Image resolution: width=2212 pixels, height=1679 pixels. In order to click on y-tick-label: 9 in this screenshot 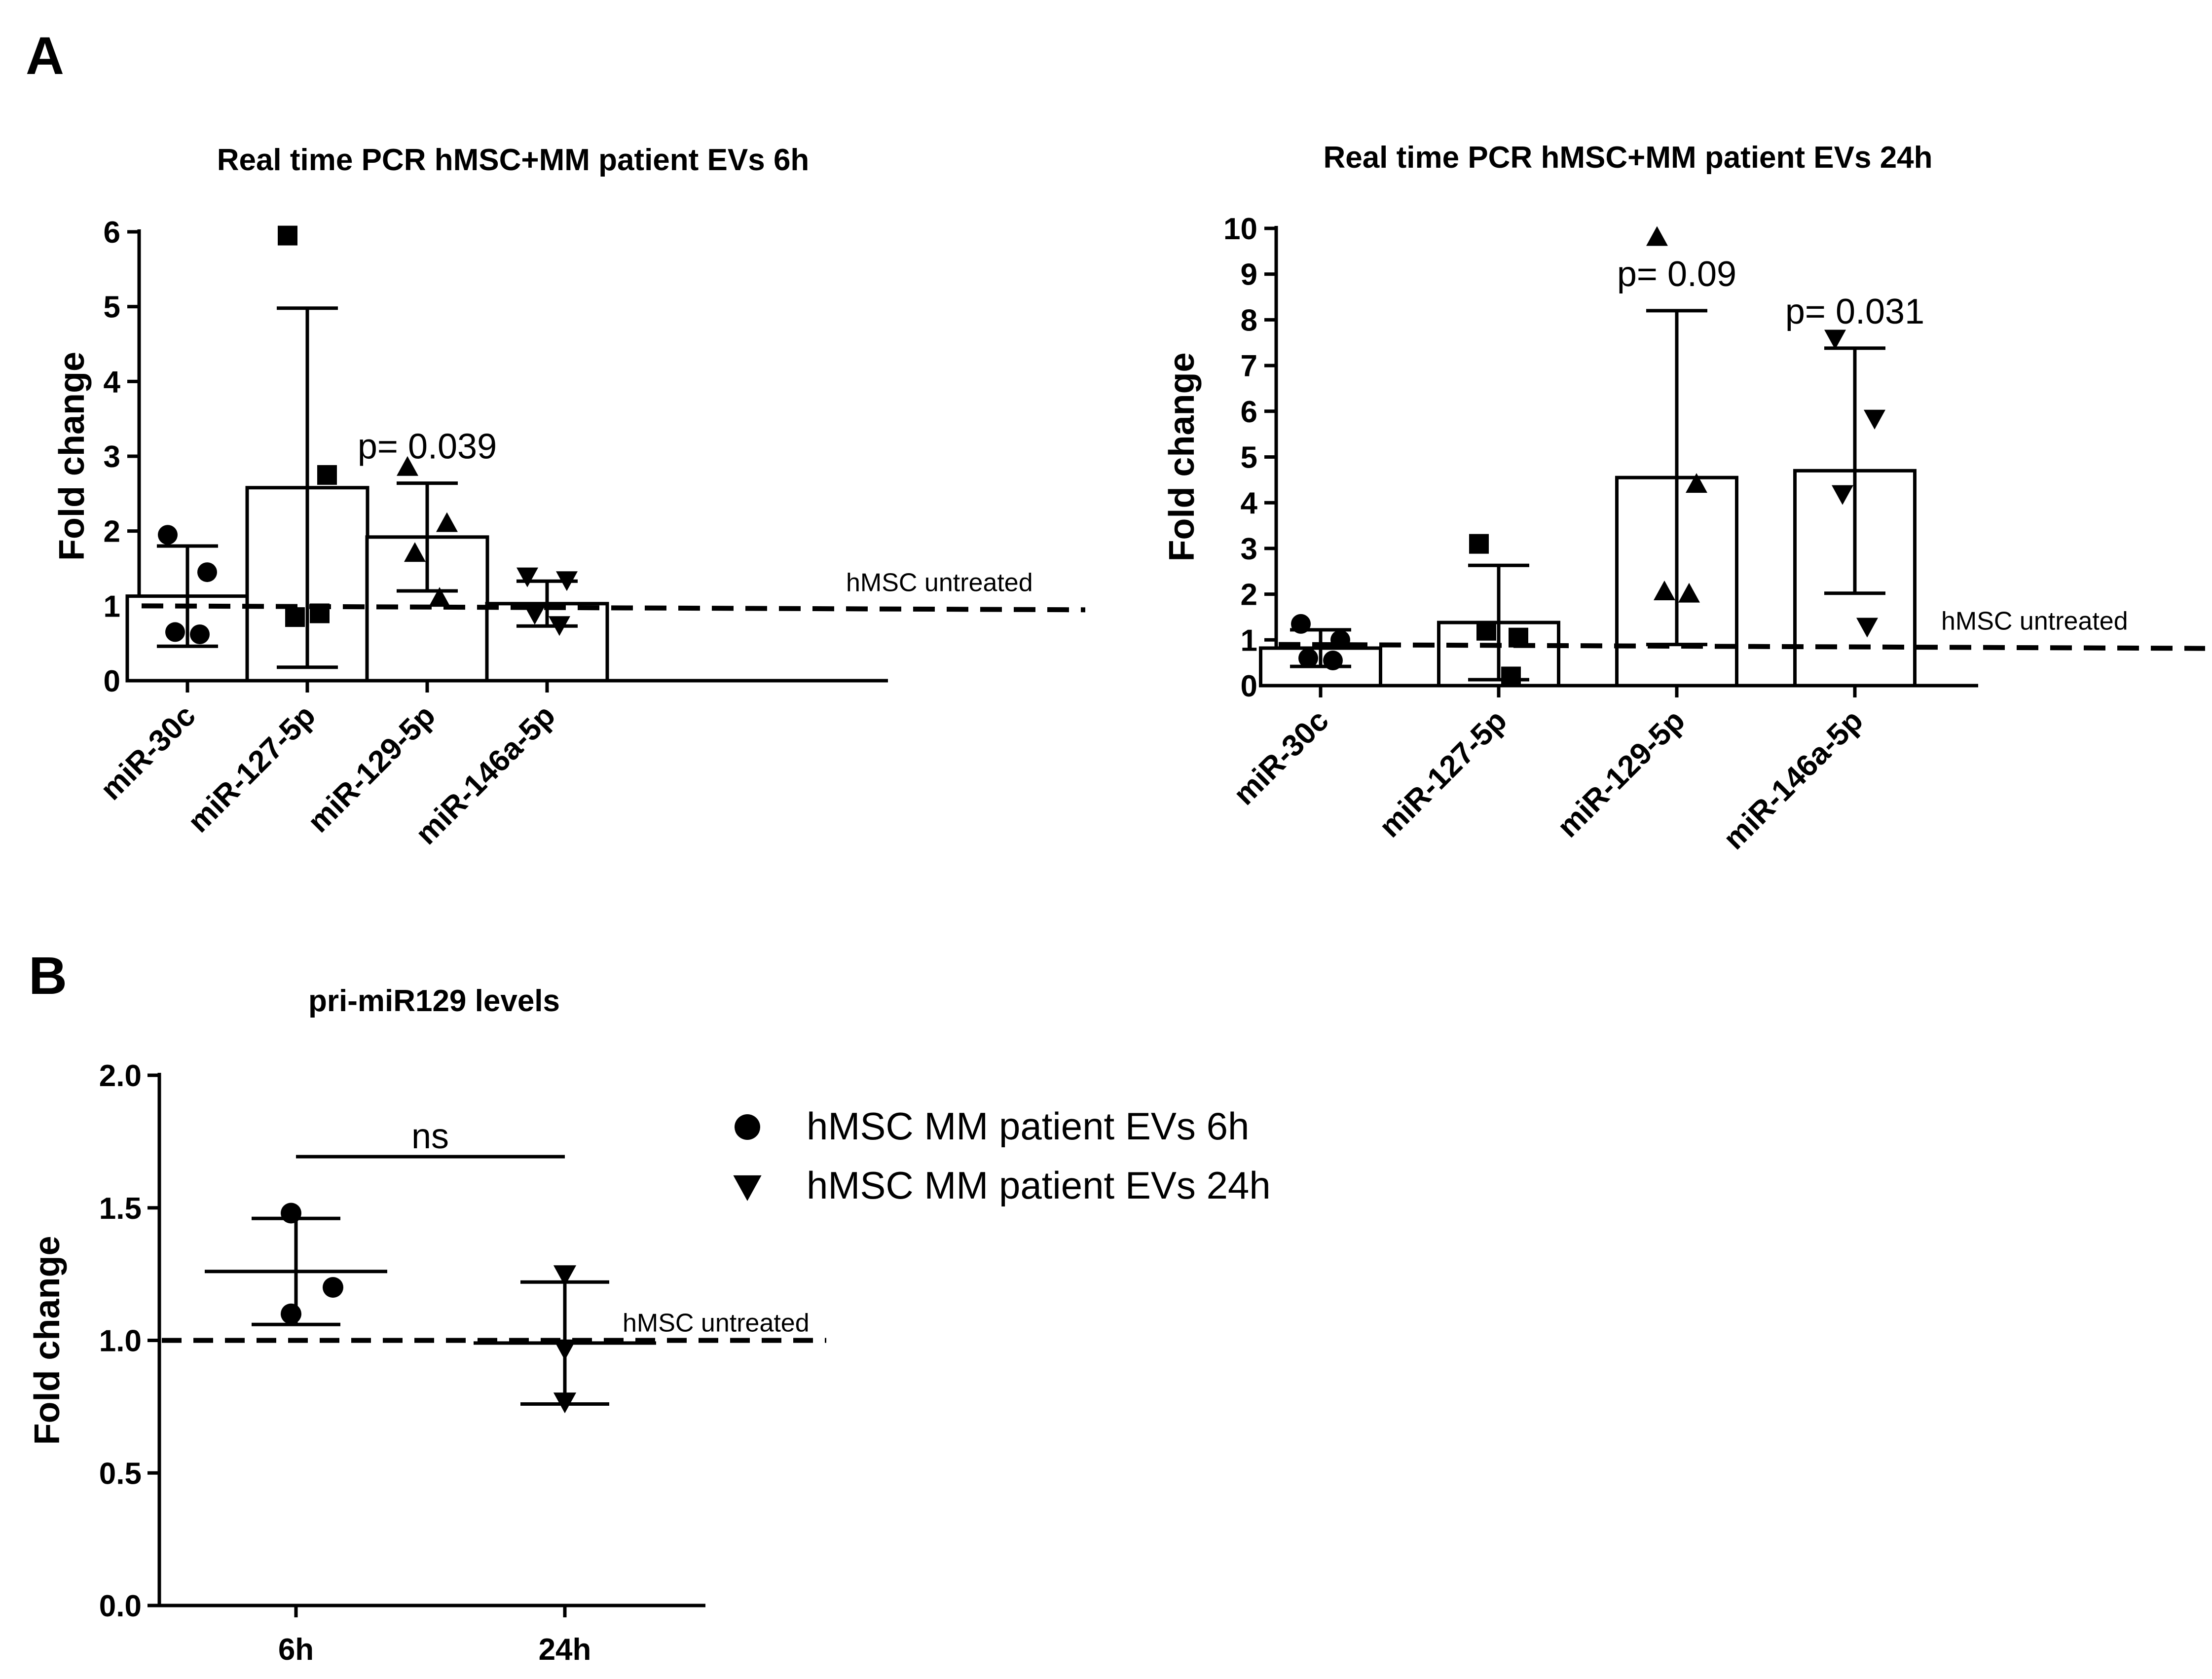, I will do `click(1249, 275)`.